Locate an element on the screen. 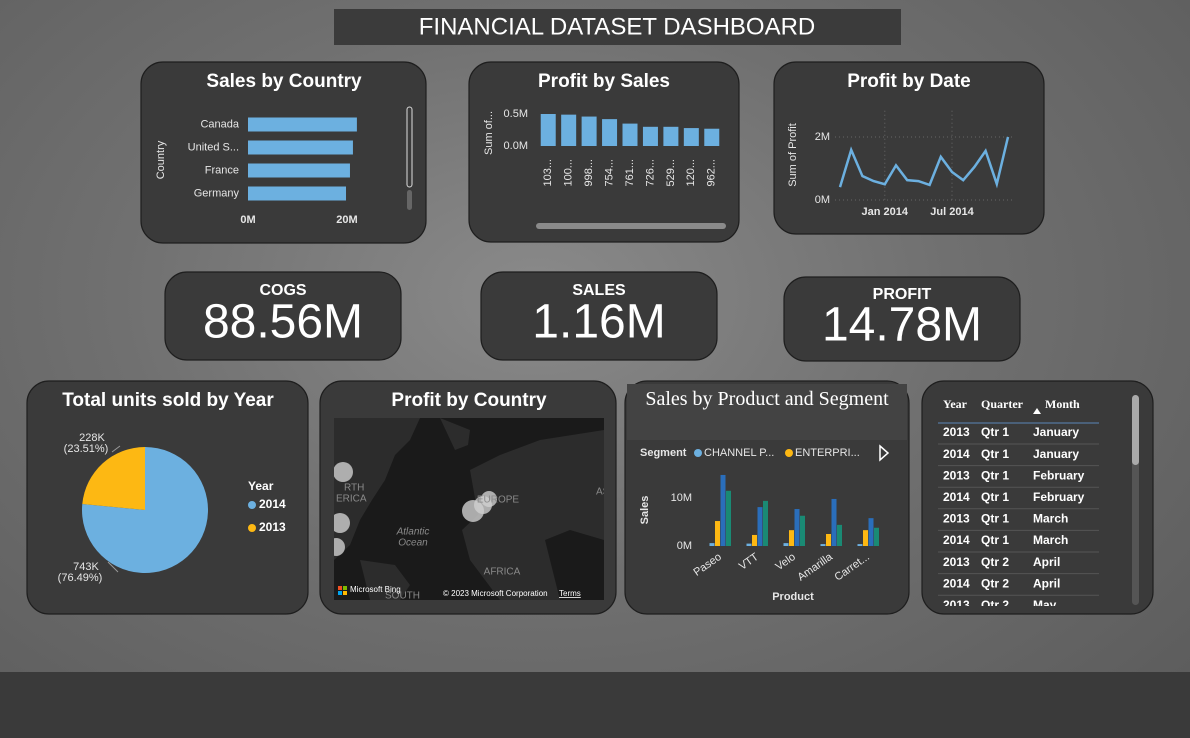  legend-next is located at coordinates (884, 453).